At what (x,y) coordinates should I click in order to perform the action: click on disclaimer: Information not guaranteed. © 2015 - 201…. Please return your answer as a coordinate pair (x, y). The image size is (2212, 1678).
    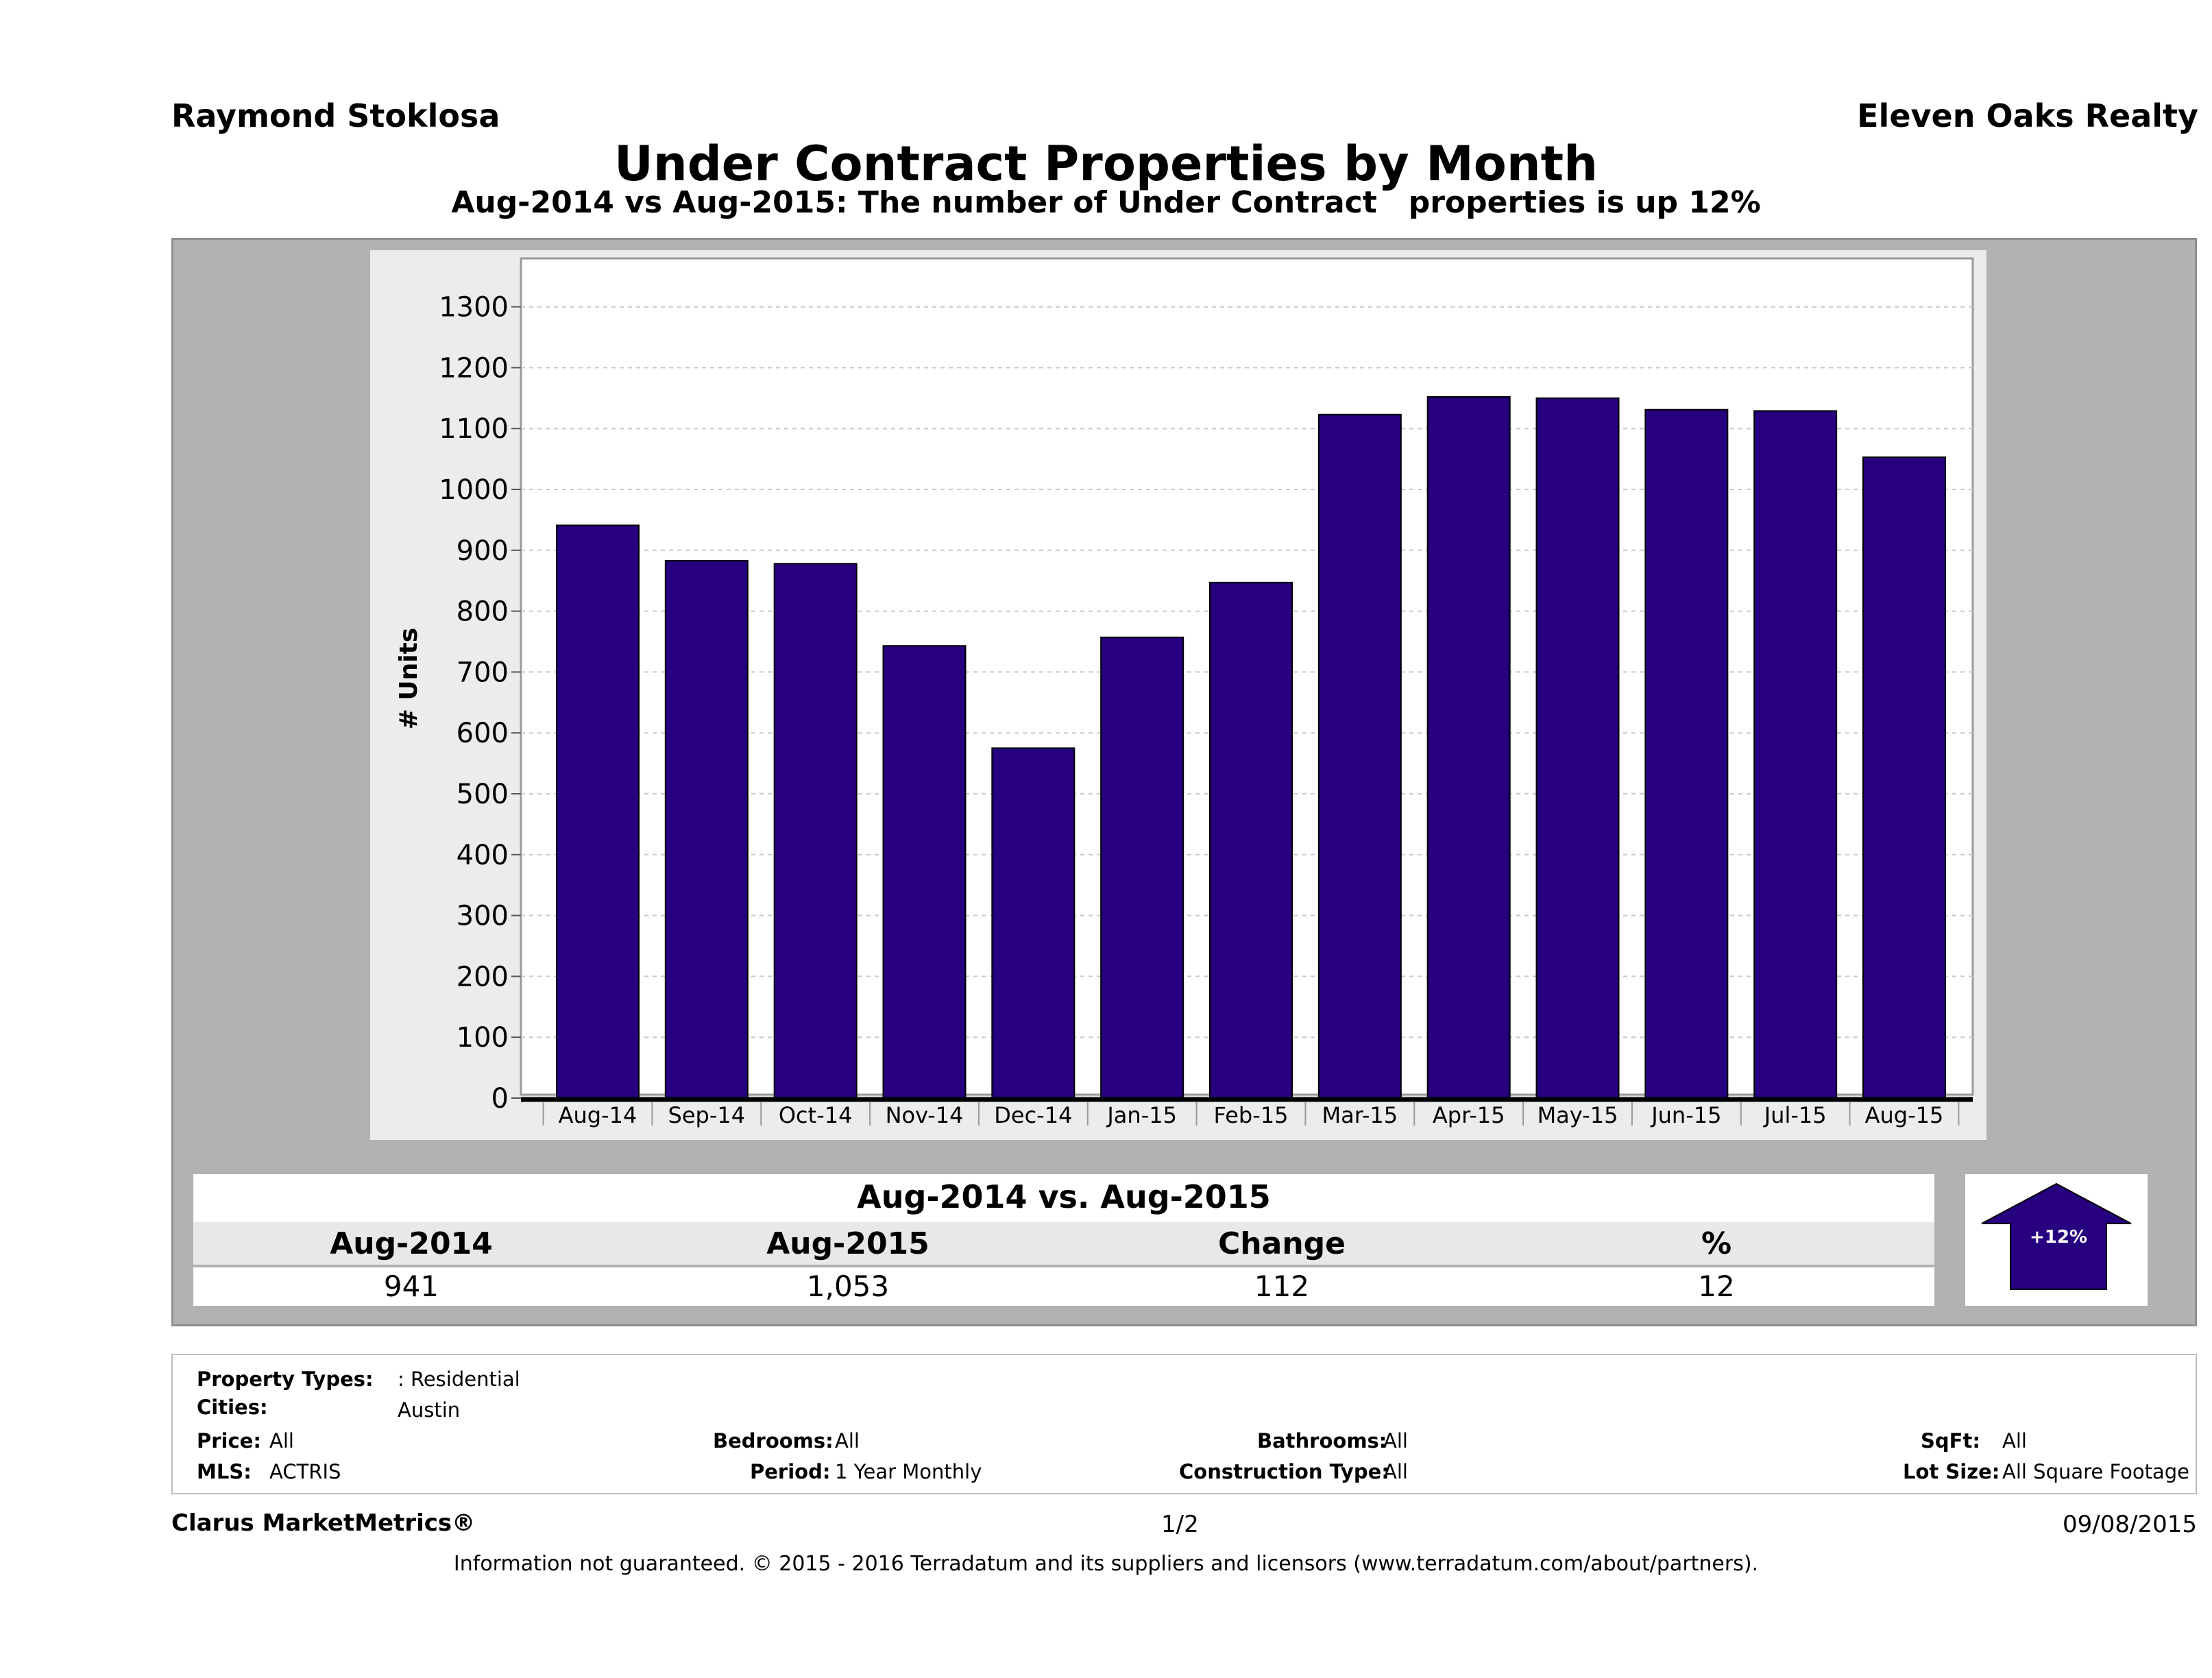
    Looking at the image, I should click on (1106, 1564).